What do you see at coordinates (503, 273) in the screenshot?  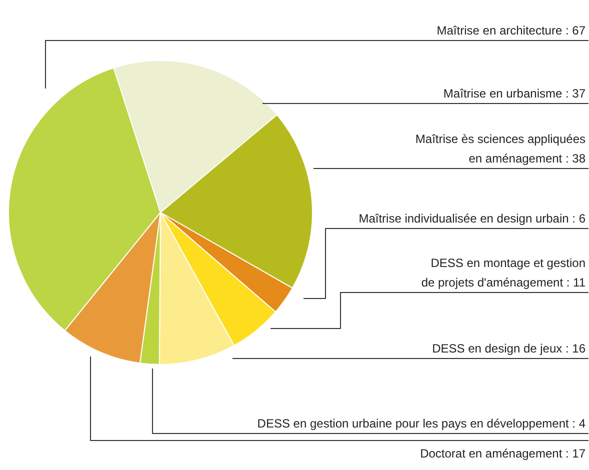 I see `slice-label: DESS en montage et gestion de projets d'aménagement : 11` at bounding box center [503, 273].